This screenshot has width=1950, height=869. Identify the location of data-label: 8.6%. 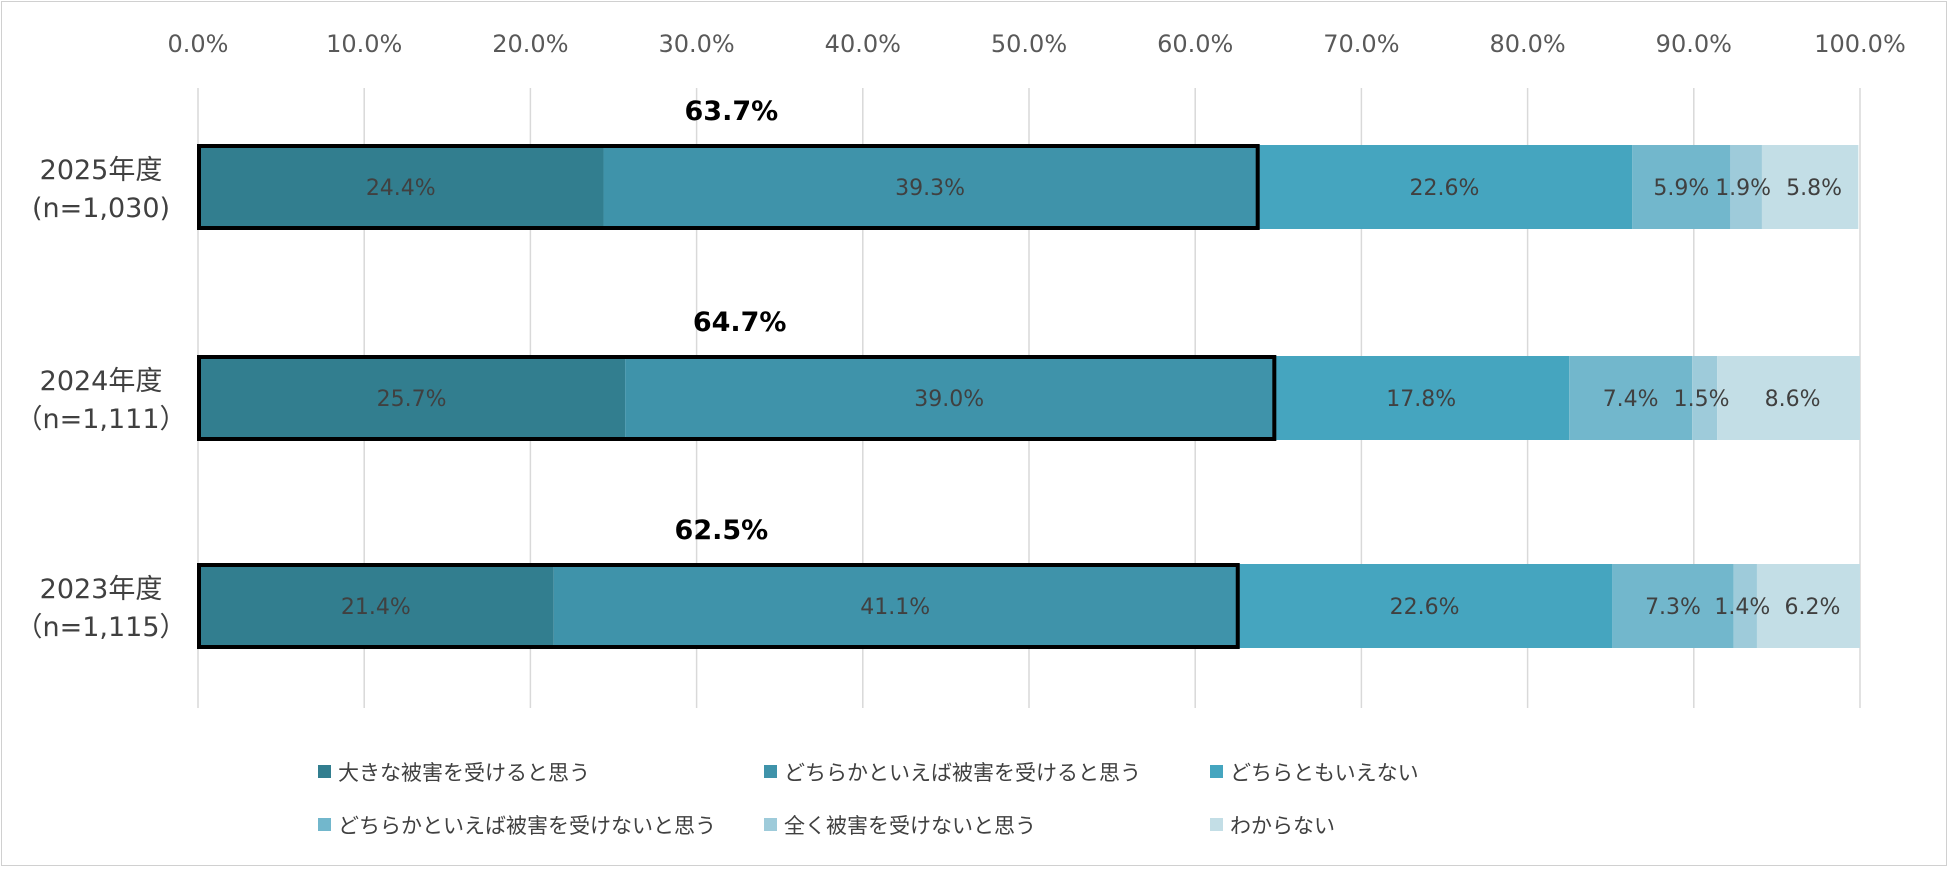
(1793, 399).